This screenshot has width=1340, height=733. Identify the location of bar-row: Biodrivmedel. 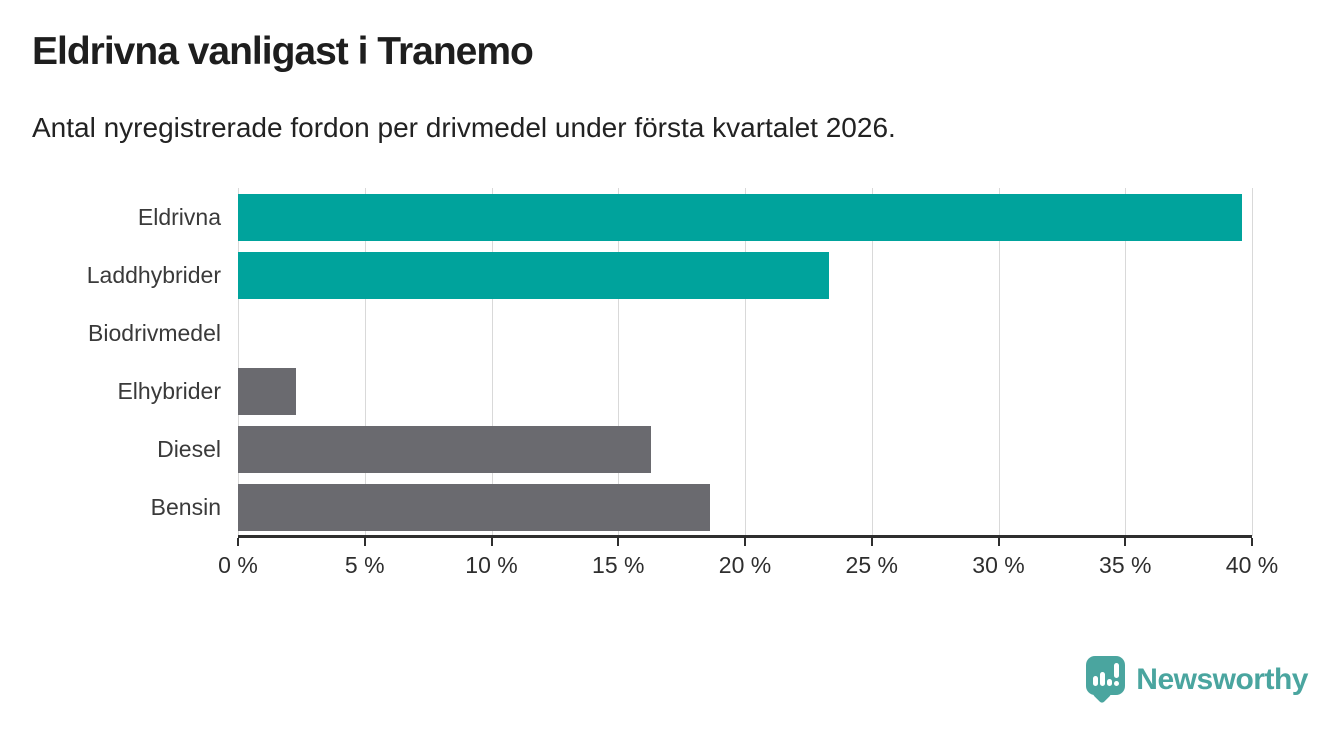
(626, 333).